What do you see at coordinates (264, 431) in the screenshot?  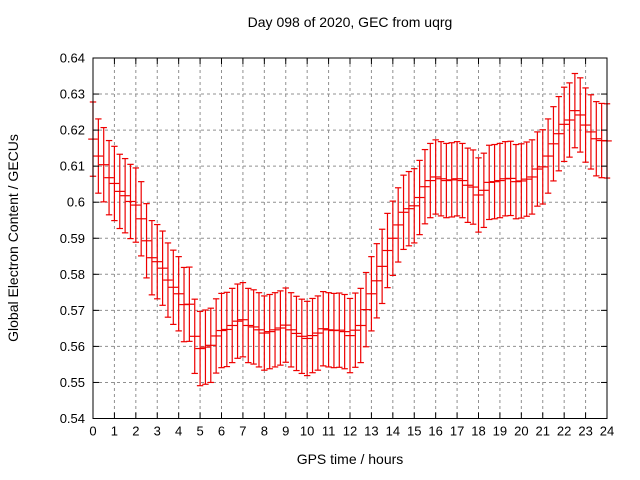 I see `x-tick-label: 8` at bounding box center [264, 431].